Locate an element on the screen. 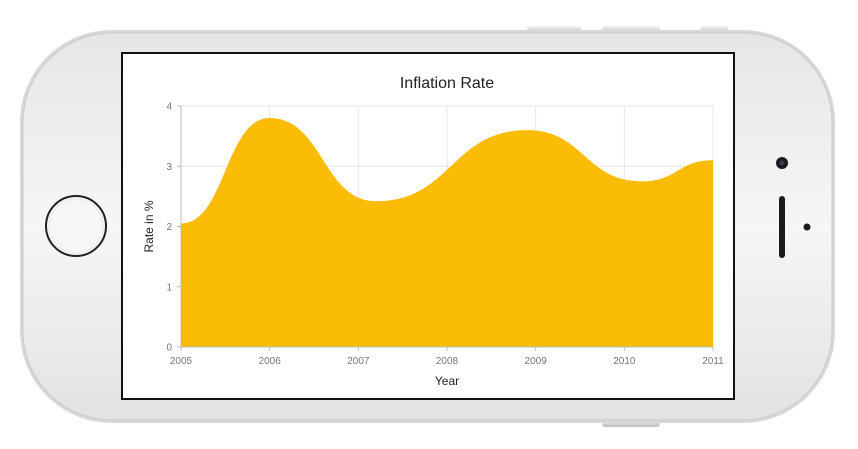 Image resolution: width=858 pixels, height=449 pixels. speaker-grille-icon is located at coordinates (782, 227).